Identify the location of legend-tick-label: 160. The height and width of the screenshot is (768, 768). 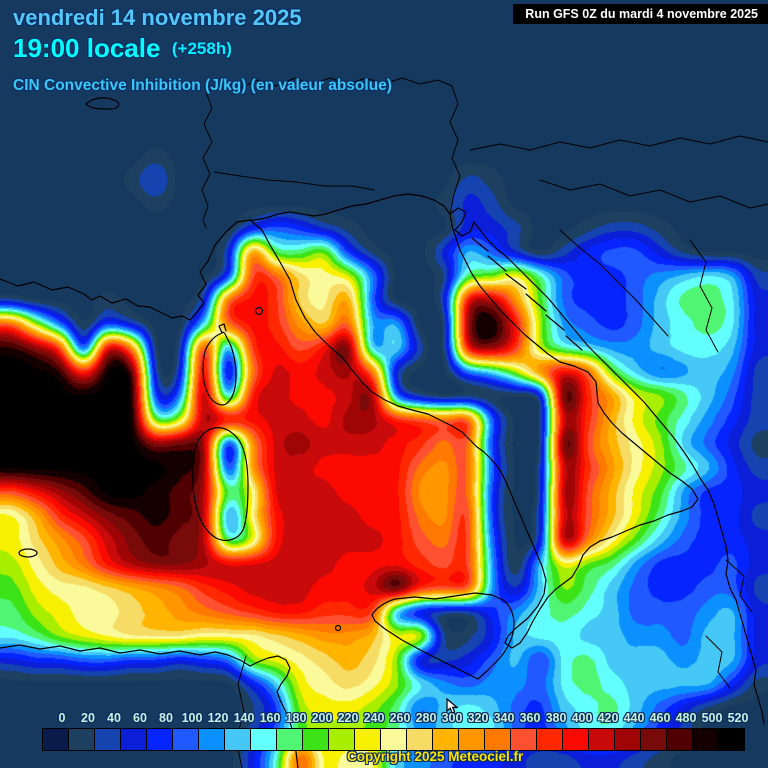
(270, 718).